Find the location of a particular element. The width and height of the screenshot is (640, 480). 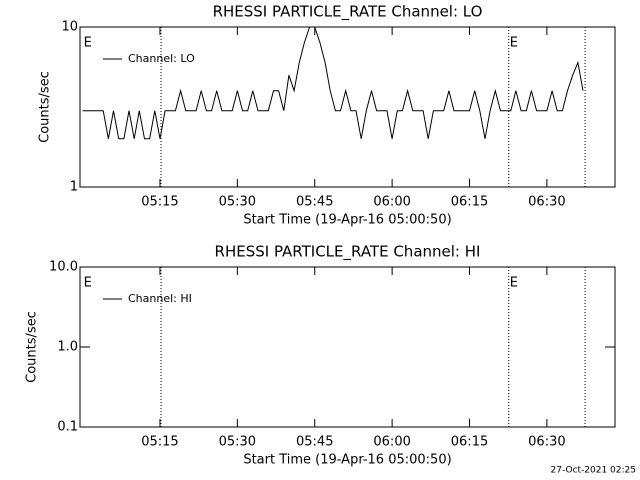

chart-title: RHESSI PARTICLE_RATE Channel: HI is located at coordinates (348, 252).